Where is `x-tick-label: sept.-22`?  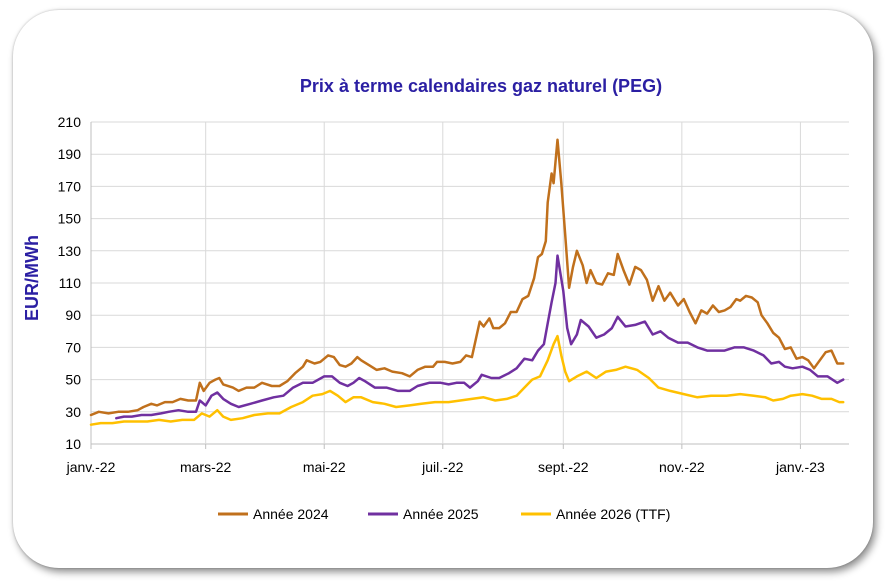 x-tick-label: sept.-22 is located at coordinates (563, 467).